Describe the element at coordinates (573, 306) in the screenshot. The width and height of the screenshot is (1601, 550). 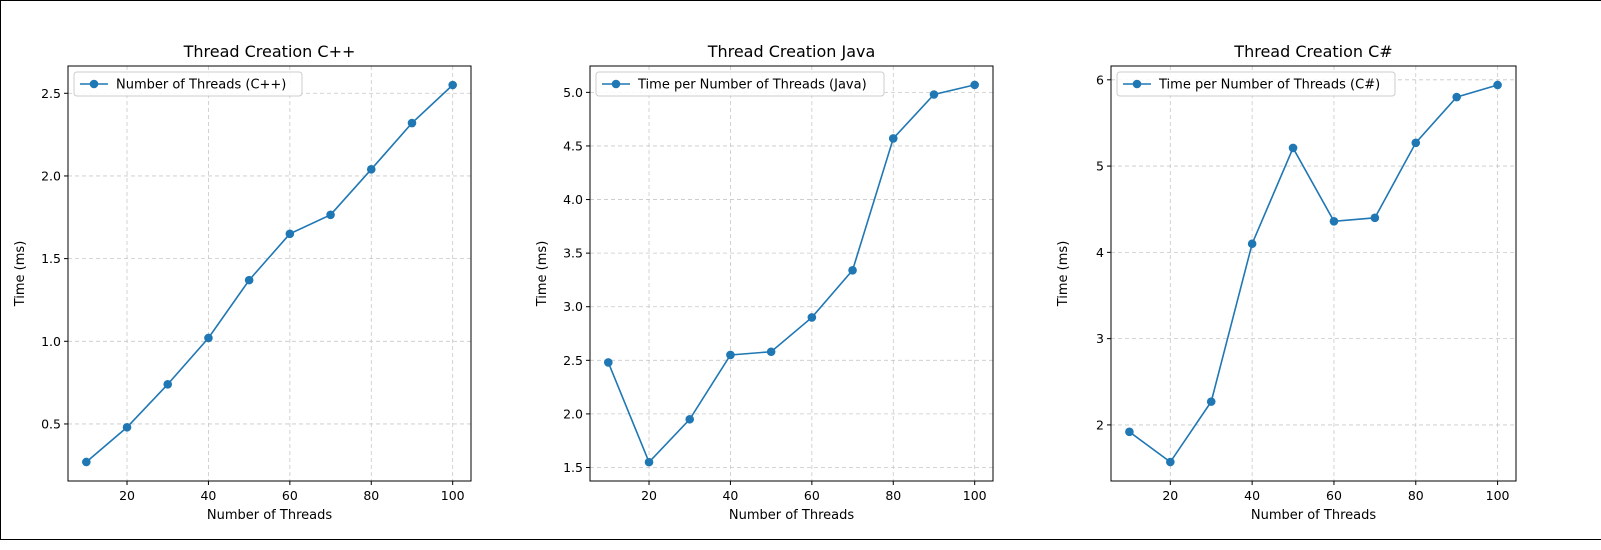
I see `y-tick-label: 3.0` at that location.